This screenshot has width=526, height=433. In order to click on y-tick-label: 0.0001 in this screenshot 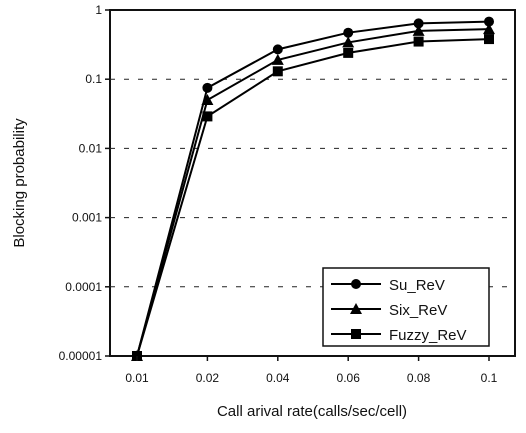, I will do `click(83, 287)`.